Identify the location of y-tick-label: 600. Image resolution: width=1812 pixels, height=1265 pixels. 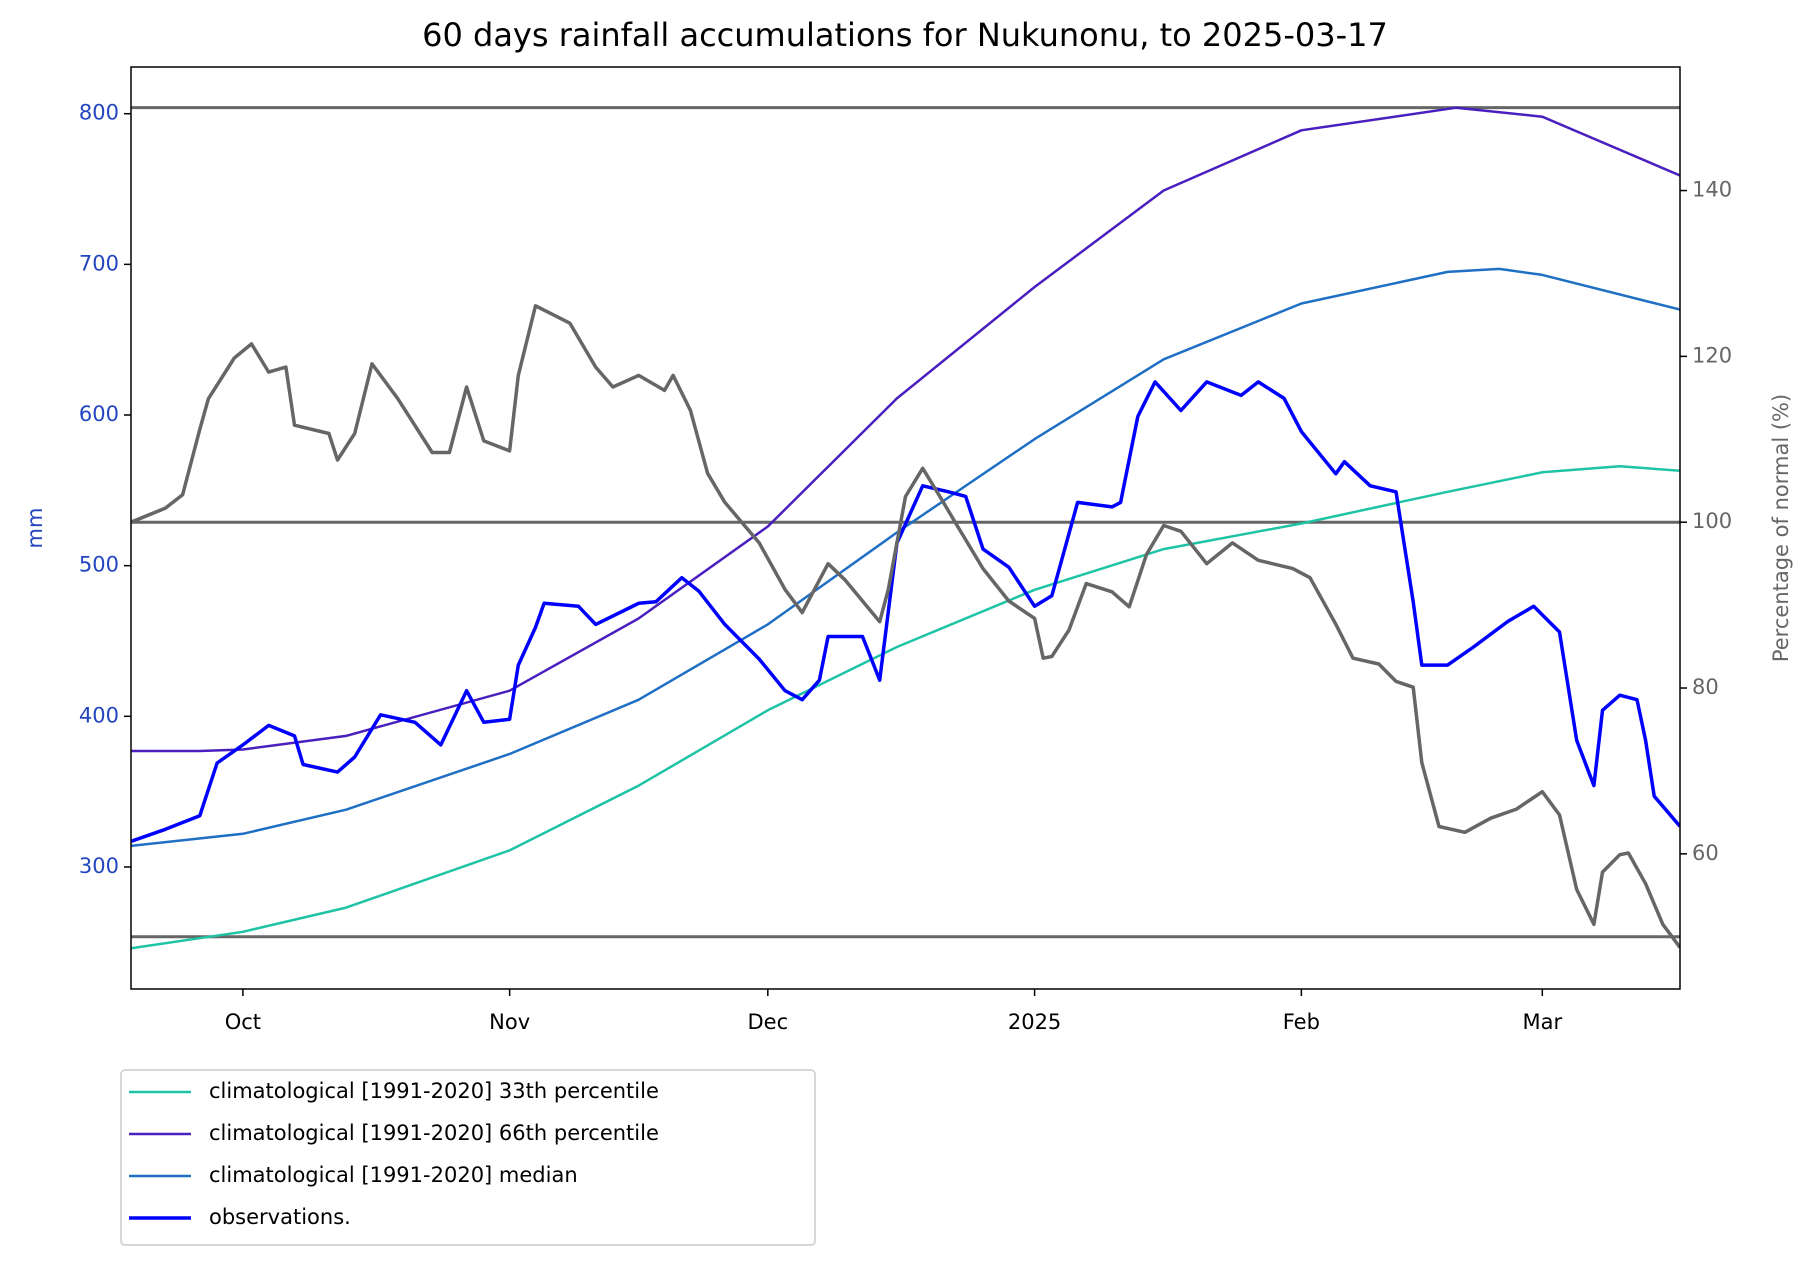
(99, 414).